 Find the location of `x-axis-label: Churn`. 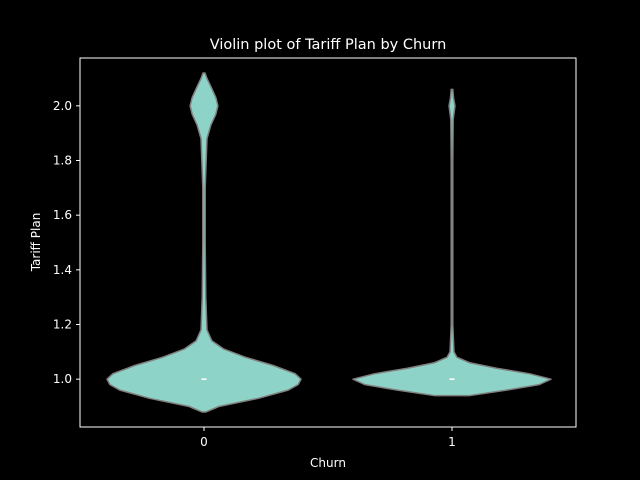

x-axis-label: Churn is located at coordinates (328, 463).